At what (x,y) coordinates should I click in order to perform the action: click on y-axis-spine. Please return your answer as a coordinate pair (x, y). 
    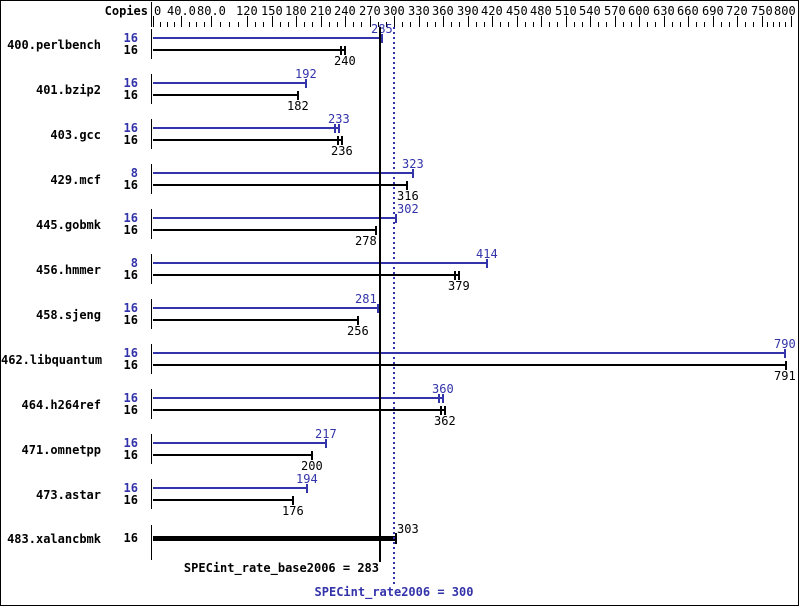
    Looking at the image, I should click on (151, 14).